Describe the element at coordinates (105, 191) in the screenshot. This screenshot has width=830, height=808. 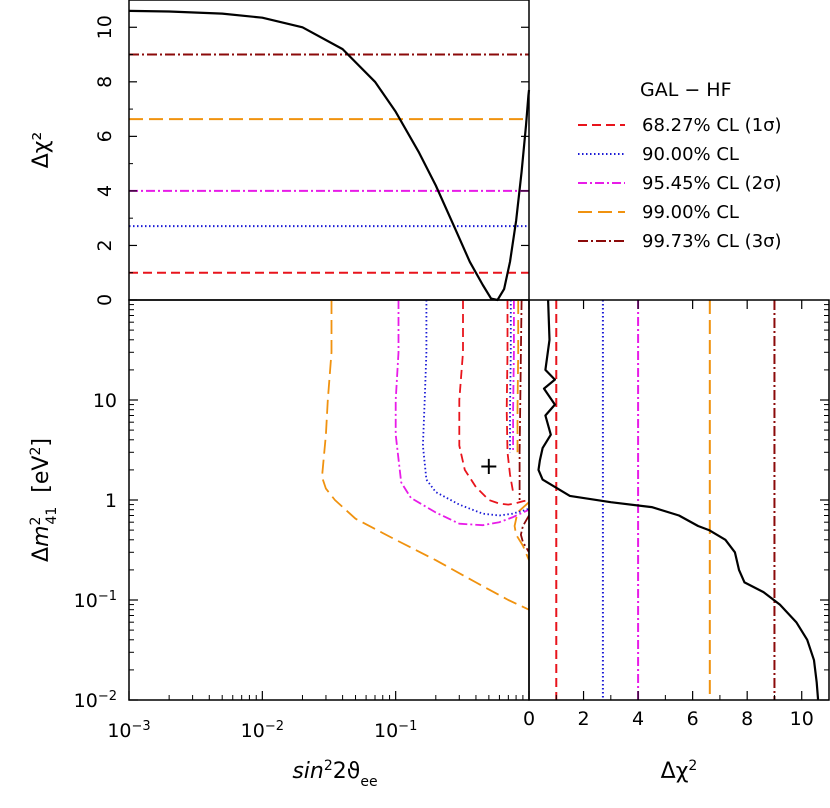
I see `top-y-tick-label: 4` at that location.